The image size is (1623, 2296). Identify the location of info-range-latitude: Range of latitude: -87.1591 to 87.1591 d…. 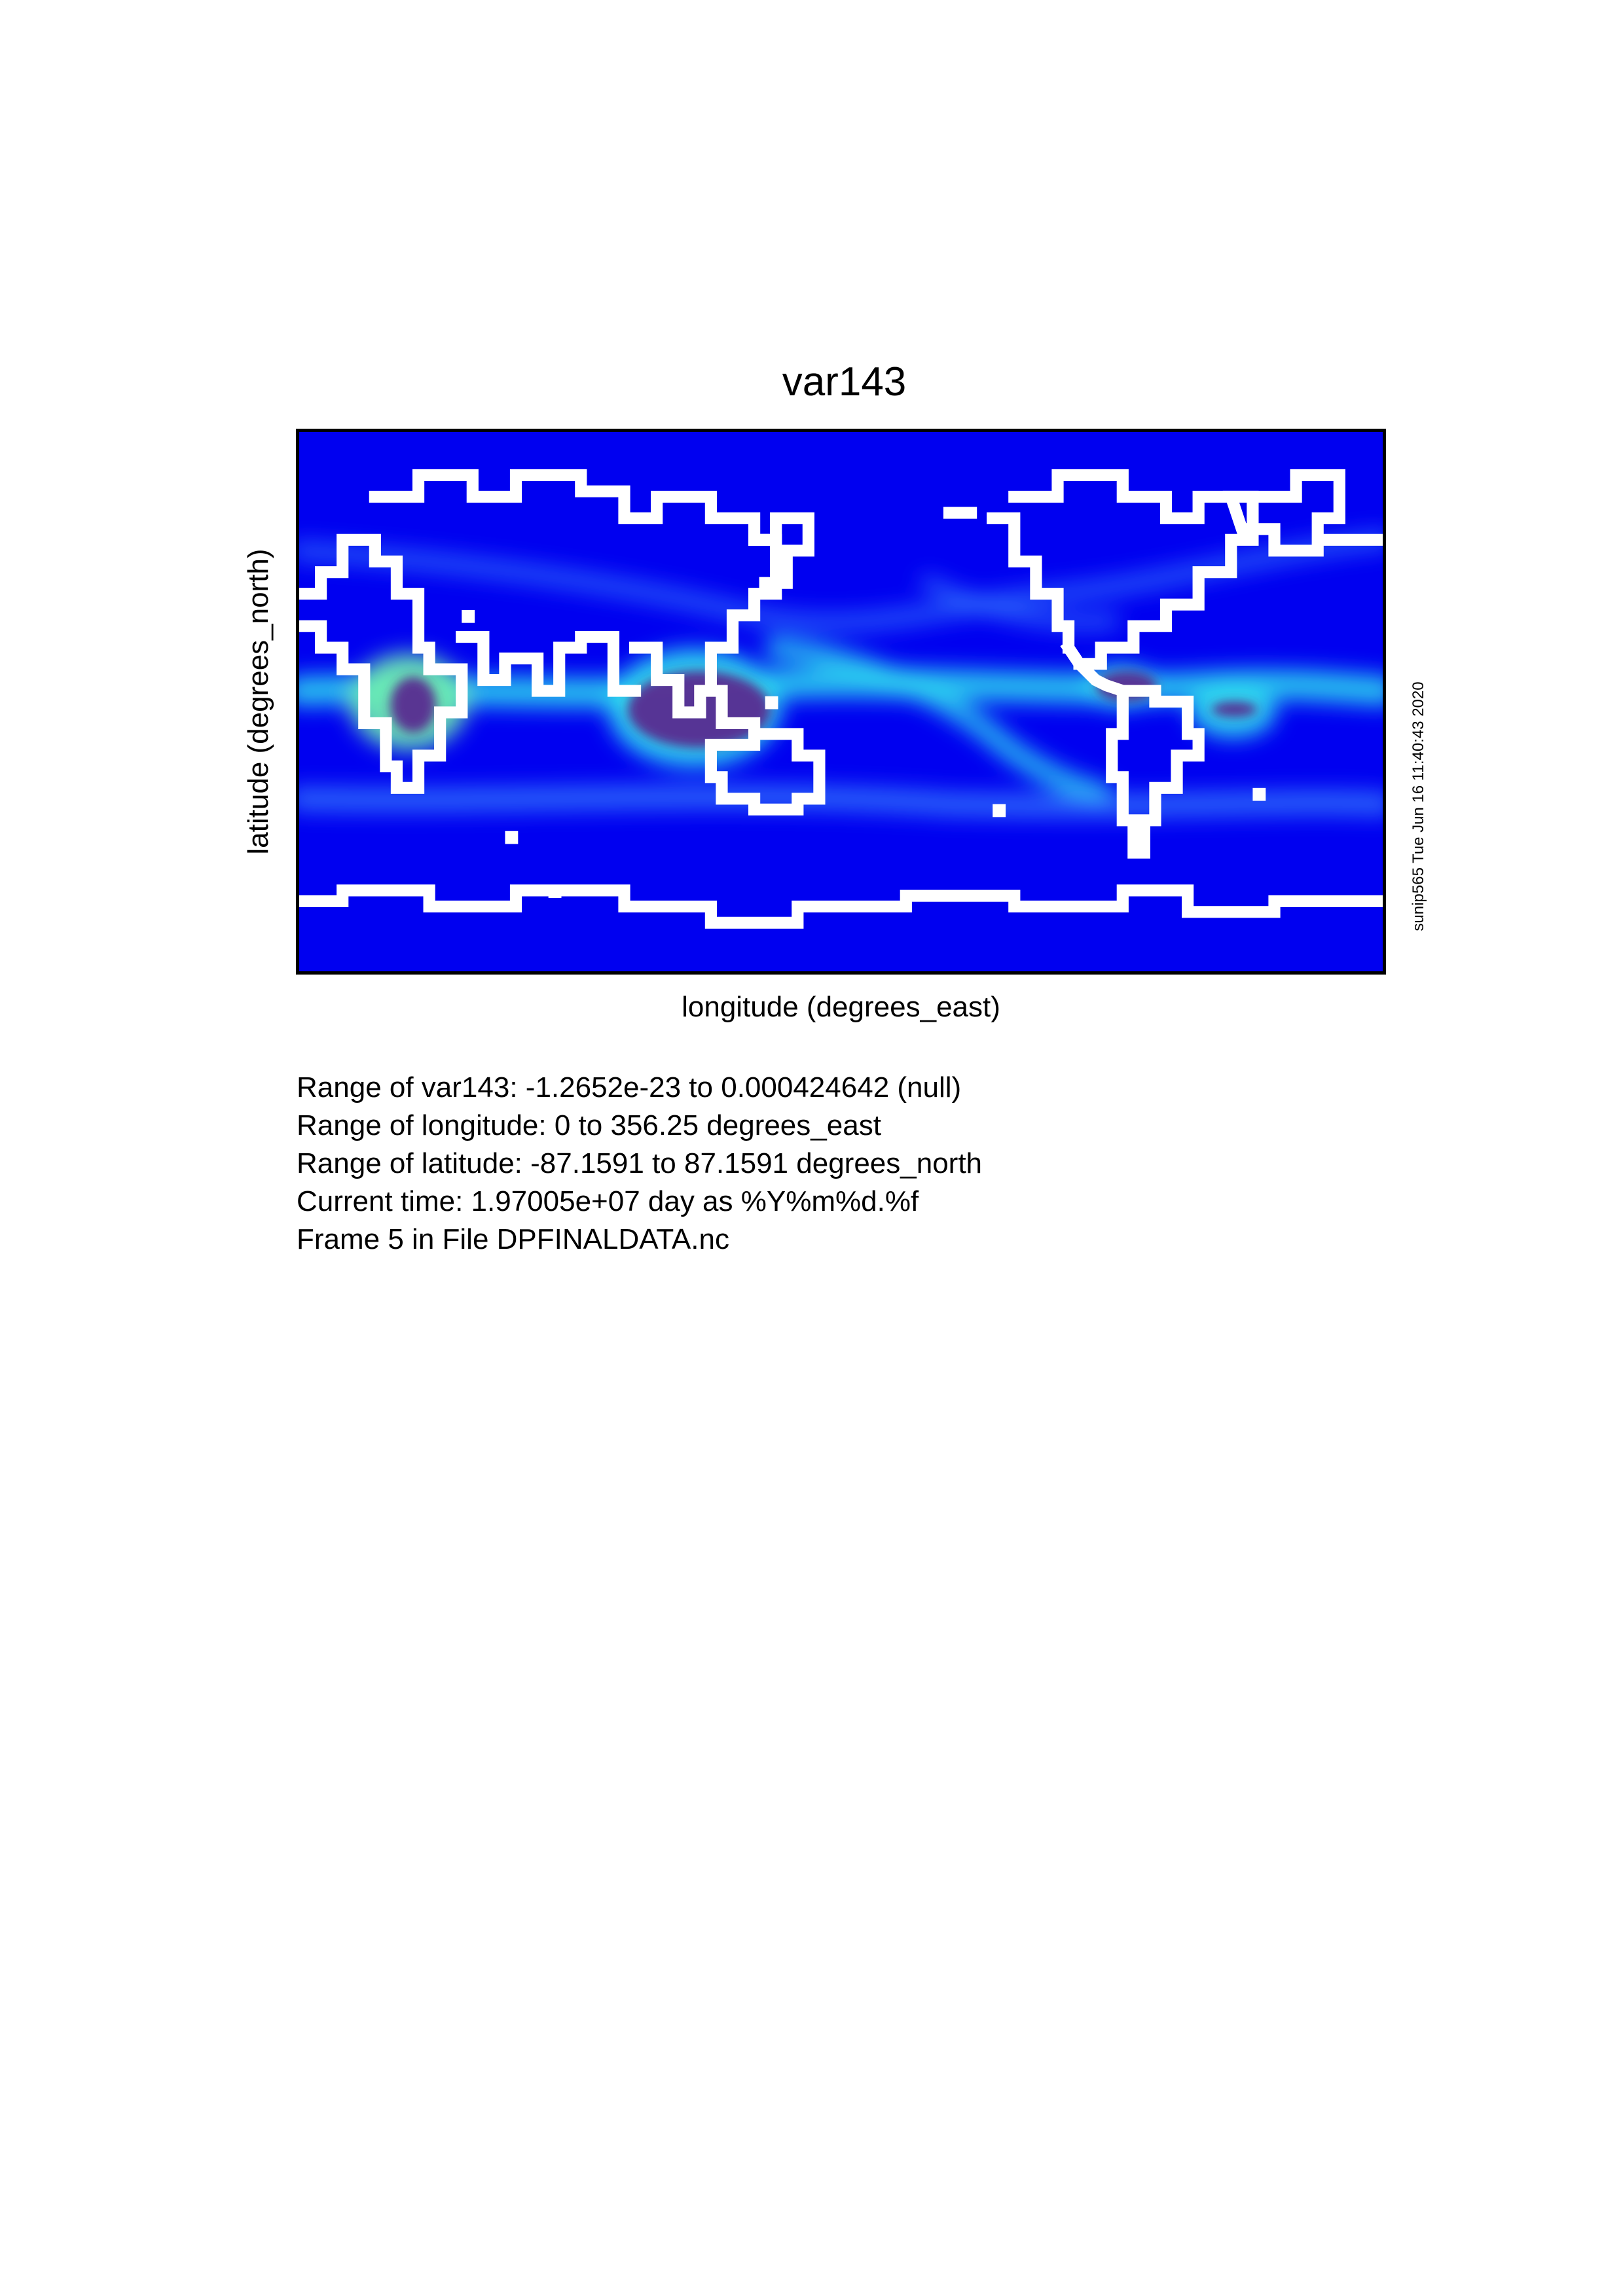
(640, 1163).